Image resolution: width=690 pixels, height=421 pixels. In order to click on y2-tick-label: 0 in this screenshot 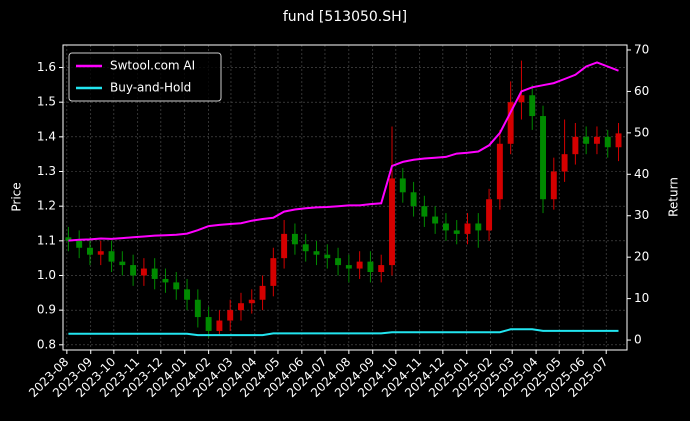, I will do `click(638, 340)`.